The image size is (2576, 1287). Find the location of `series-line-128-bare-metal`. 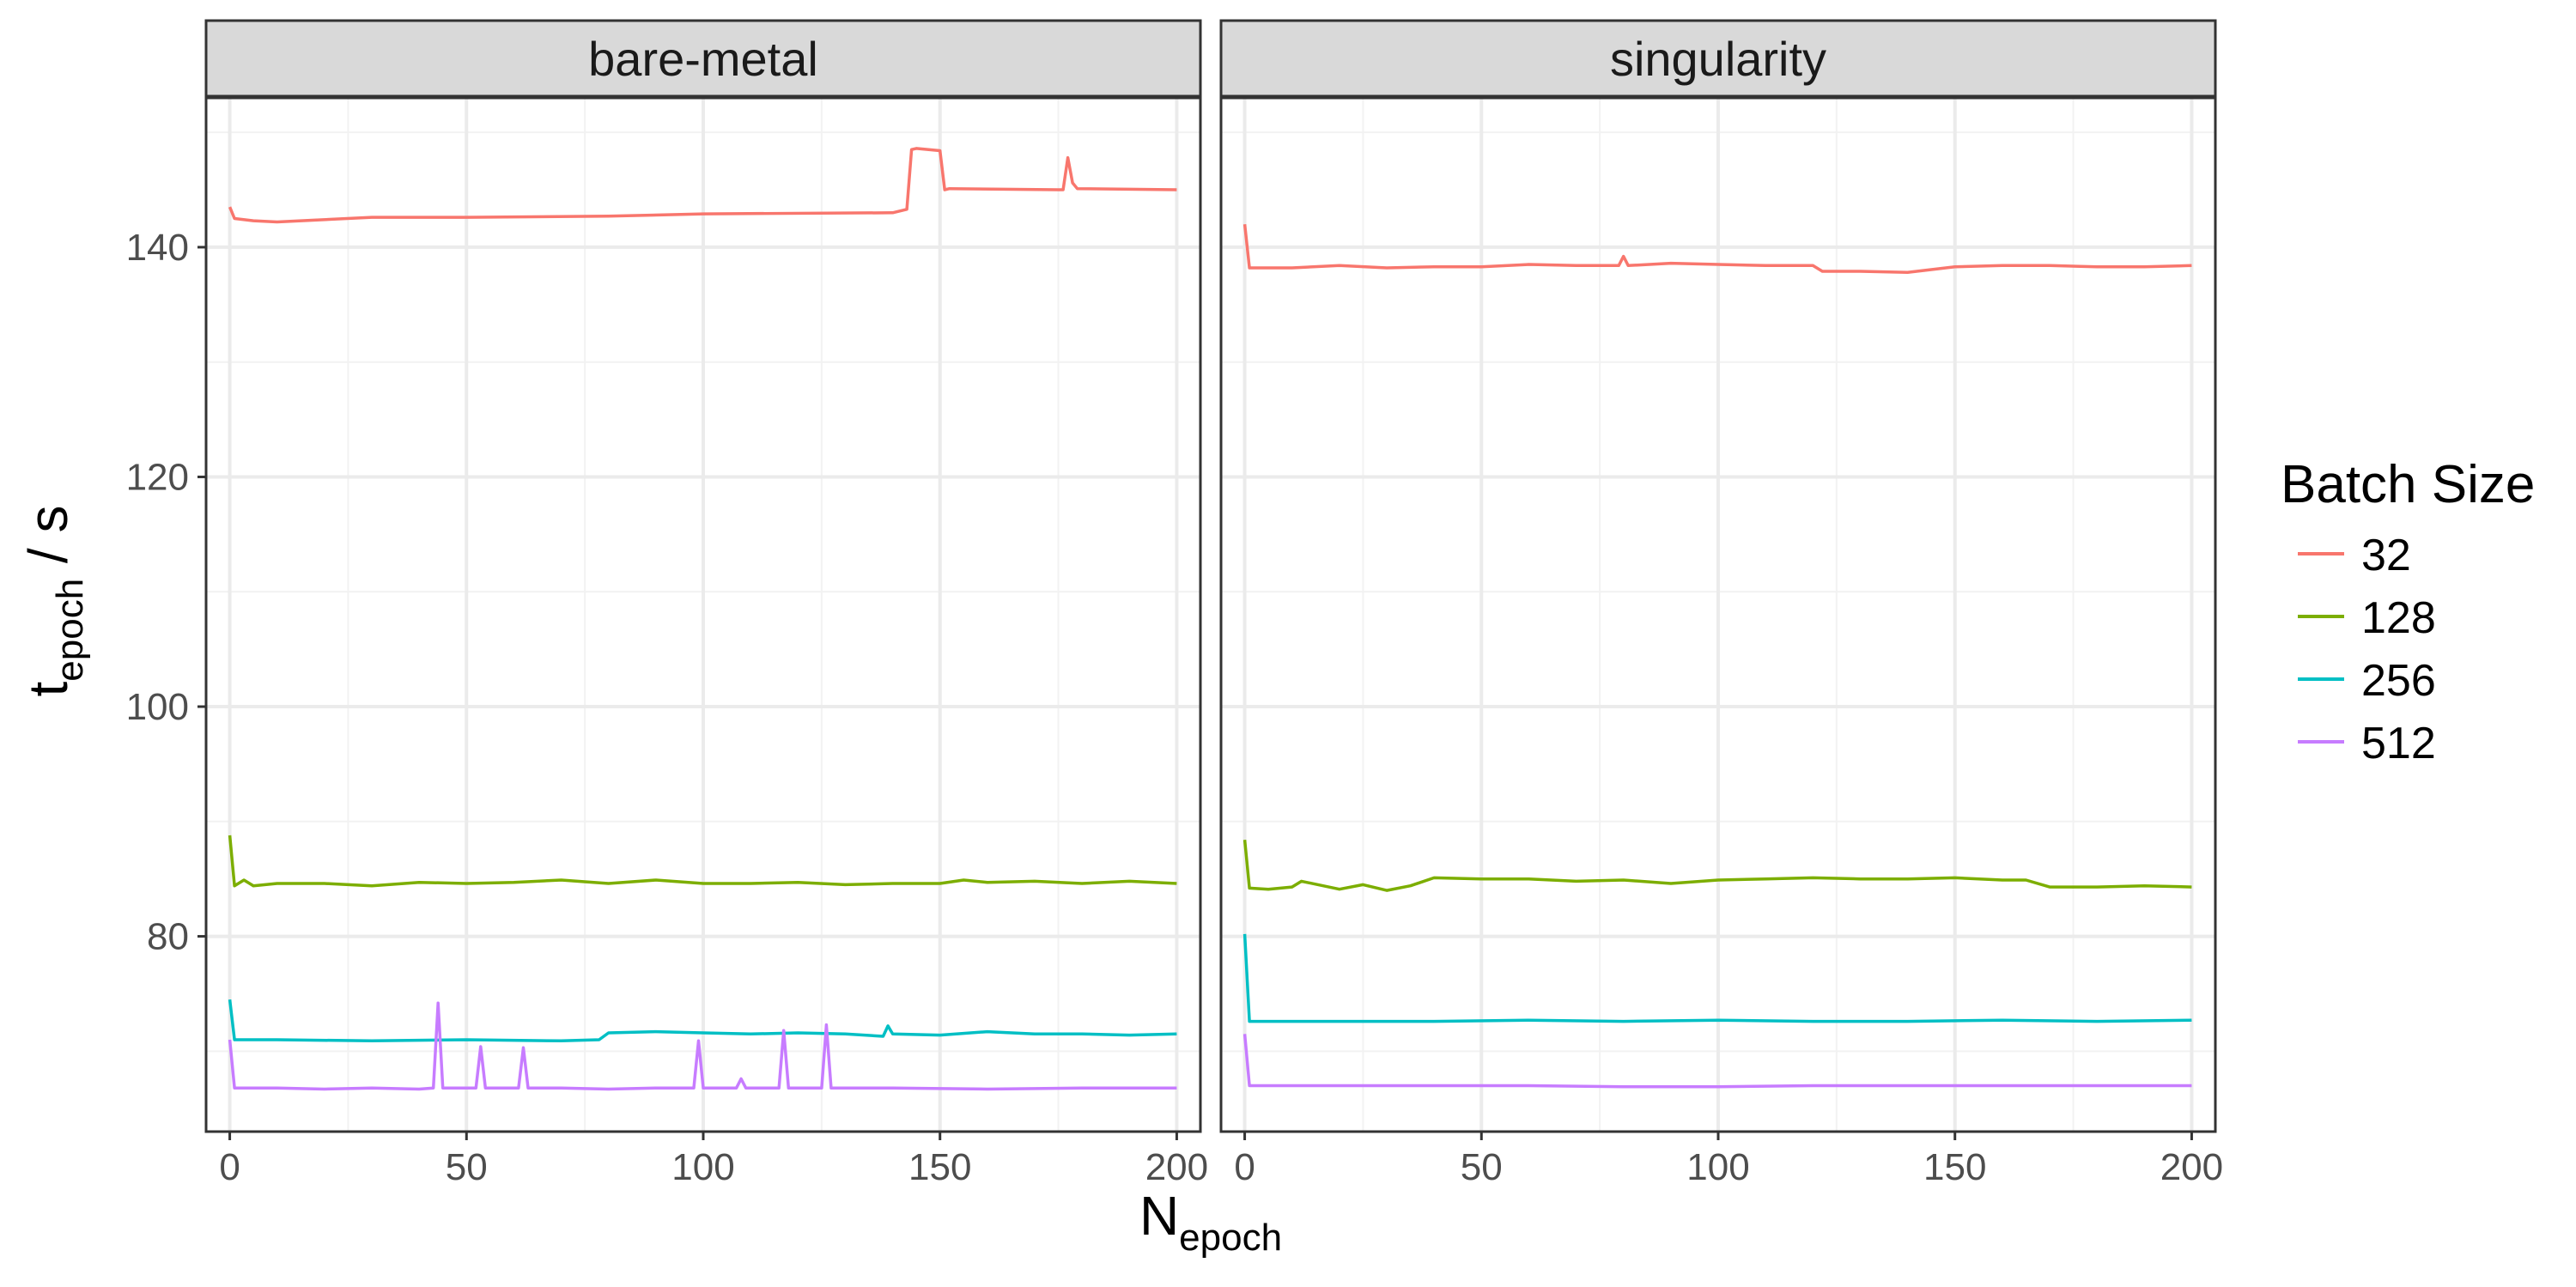

series-line-128-bare-metal is located at coordinates (702, 861).